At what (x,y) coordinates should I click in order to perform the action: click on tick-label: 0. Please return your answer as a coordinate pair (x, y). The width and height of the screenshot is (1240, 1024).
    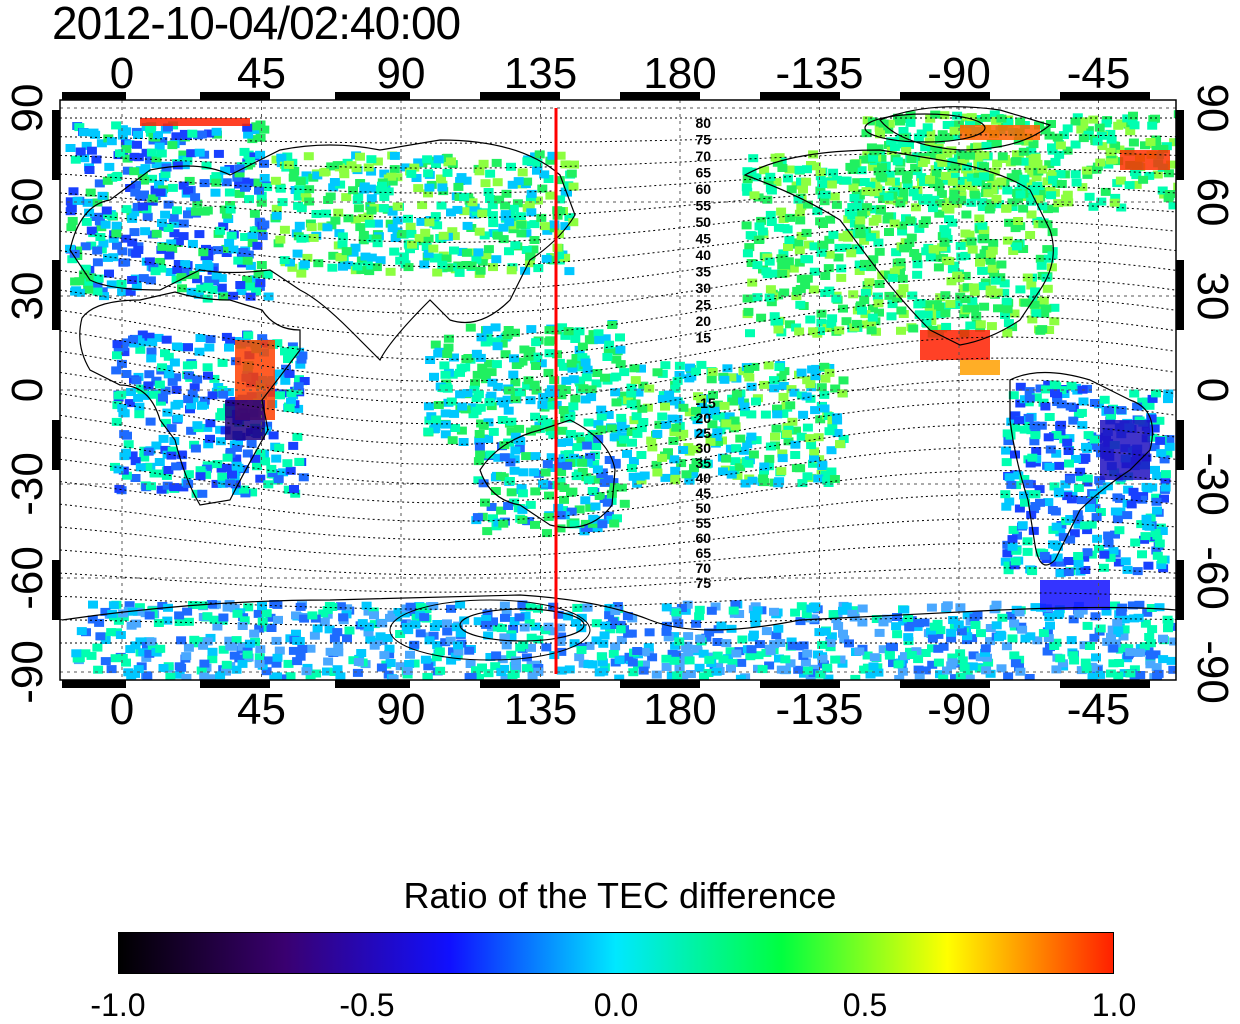
    Looking at the image, I should click on (122, 73).